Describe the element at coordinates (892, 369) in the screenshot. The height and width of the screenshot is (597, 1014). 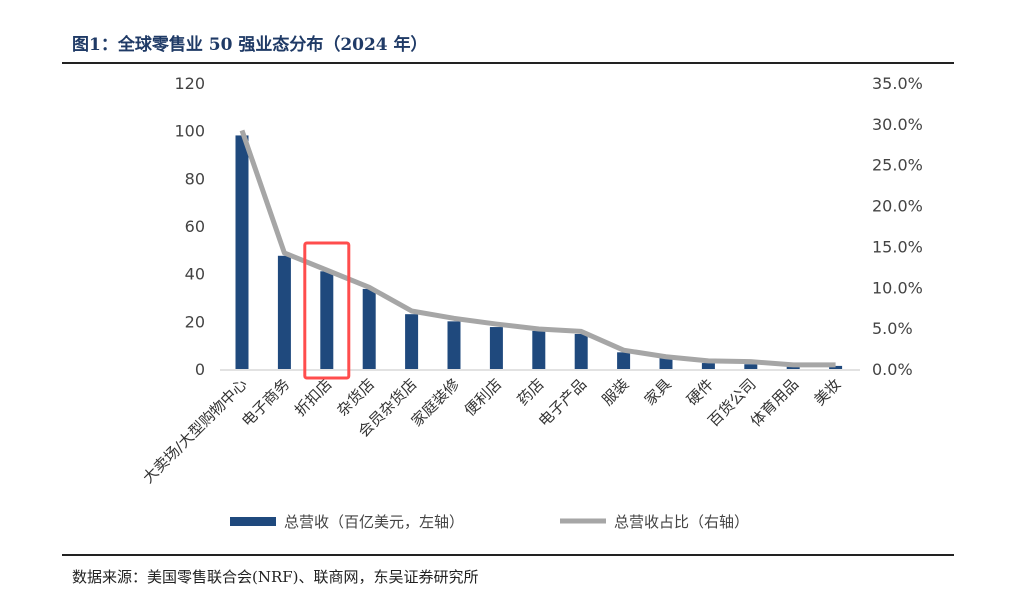
I see `right-tick-label: 0.0%` at that location.